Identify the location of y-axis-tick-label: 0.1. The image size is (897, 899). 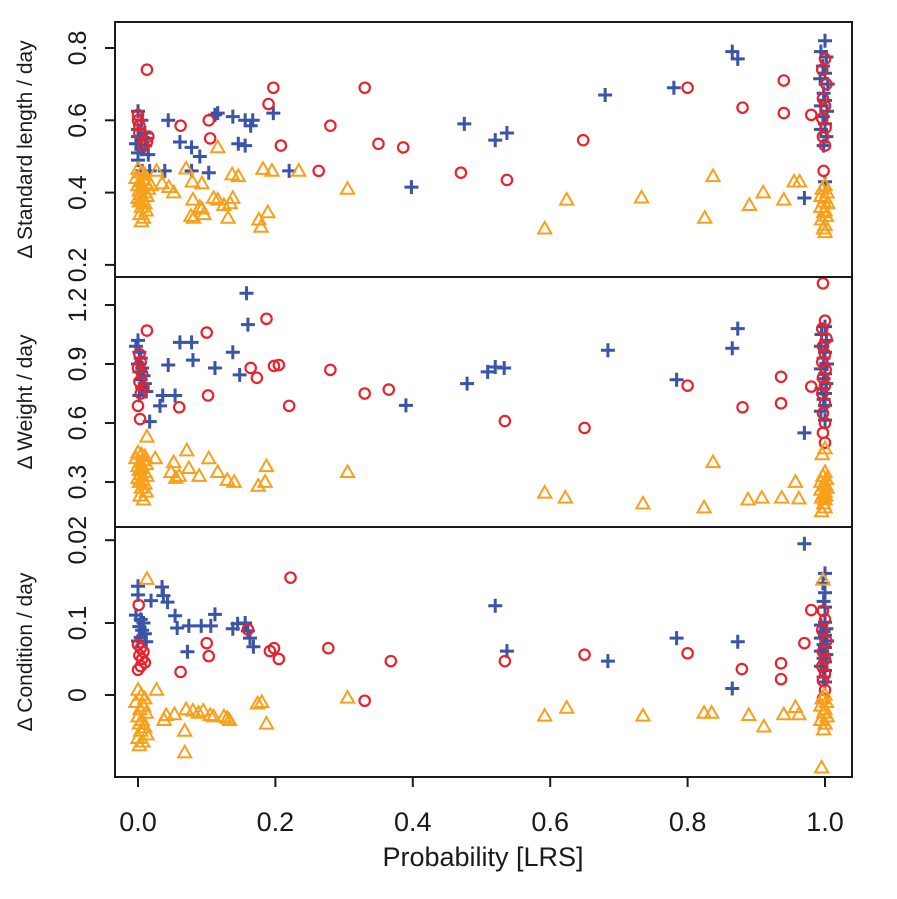
(78, 623).